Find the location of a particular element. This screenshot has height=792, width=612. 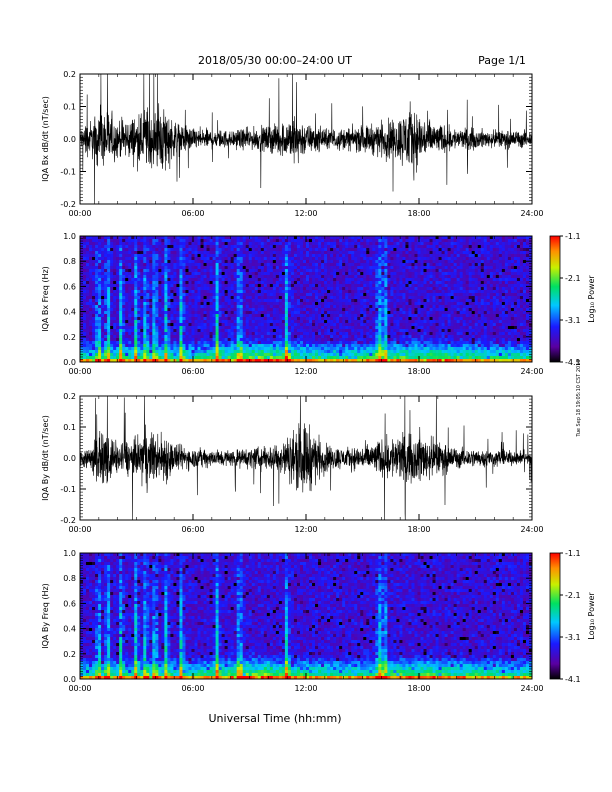

x-tick-label: 18:00 is located at coordinates (418, 213).